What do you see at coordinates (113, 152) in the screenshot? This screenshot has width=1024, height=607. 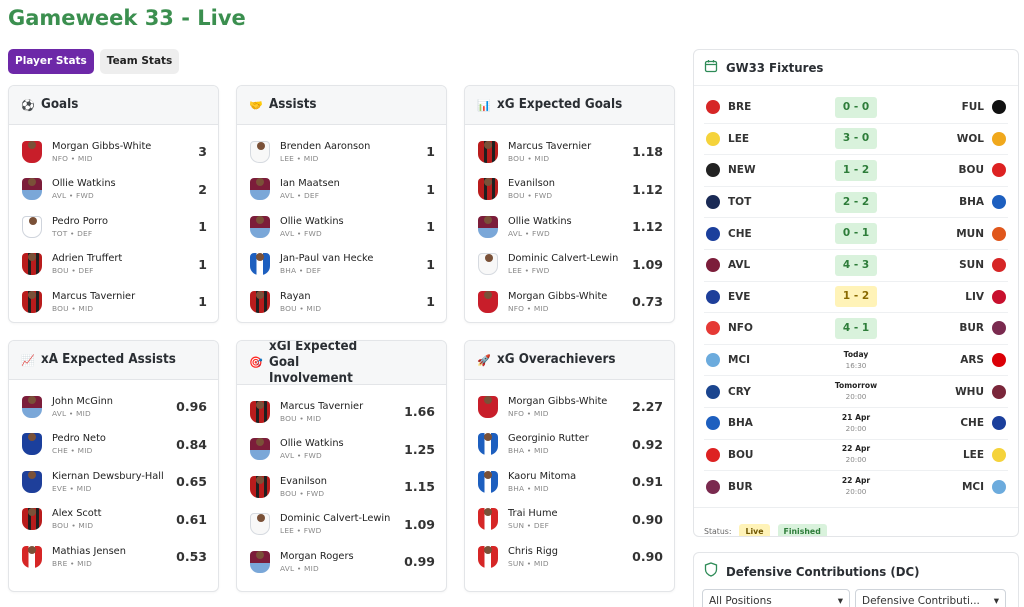 I see `player-row: Morgan Gibbs-White NFO • MID 3` at bounding box center [113, 152].